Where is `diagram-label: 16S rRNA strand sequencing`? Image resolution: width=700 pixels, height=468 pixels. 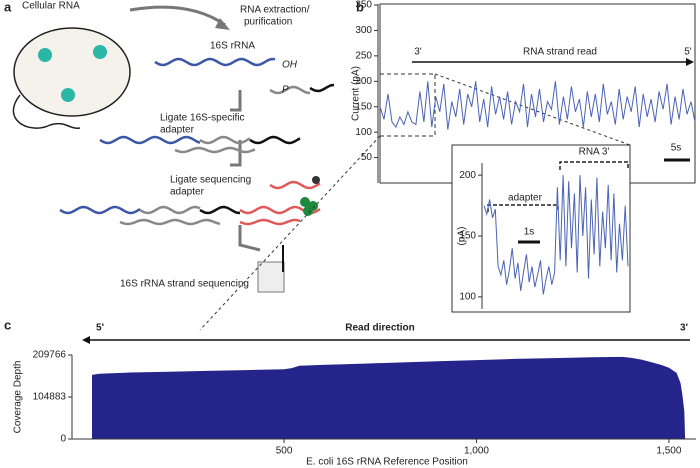
diagram-label: 16S rRNA strand sequencing is located at coordinates (184, 284).